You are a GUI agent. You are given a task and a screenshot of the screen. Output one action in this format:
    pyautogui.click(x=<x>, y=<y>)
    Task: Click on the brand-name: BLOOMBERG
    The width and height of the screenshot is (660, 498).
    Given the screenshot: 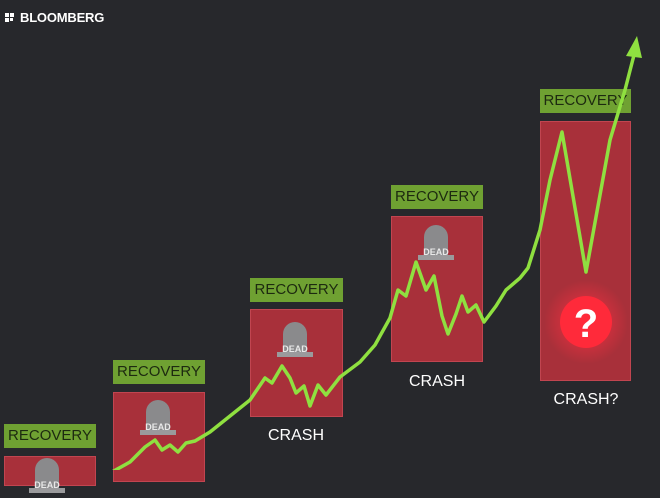 What is the action you would take?
    pyautogui.click(x=62, y=17)
    